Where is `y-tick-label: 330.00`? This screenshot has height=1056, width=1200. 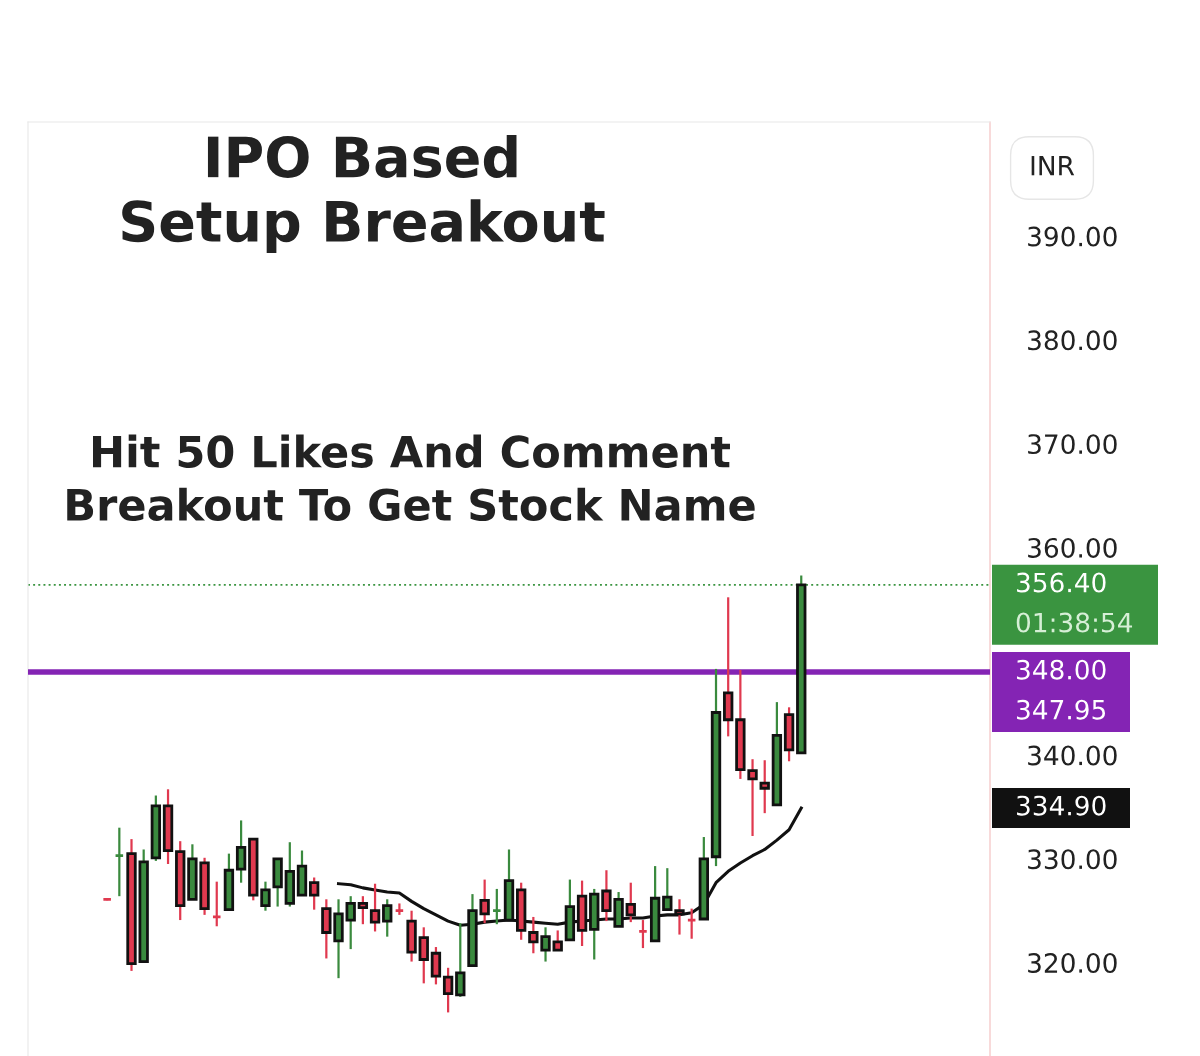 y-tick-label: 330.00 is located at coordinates (1072, 859).